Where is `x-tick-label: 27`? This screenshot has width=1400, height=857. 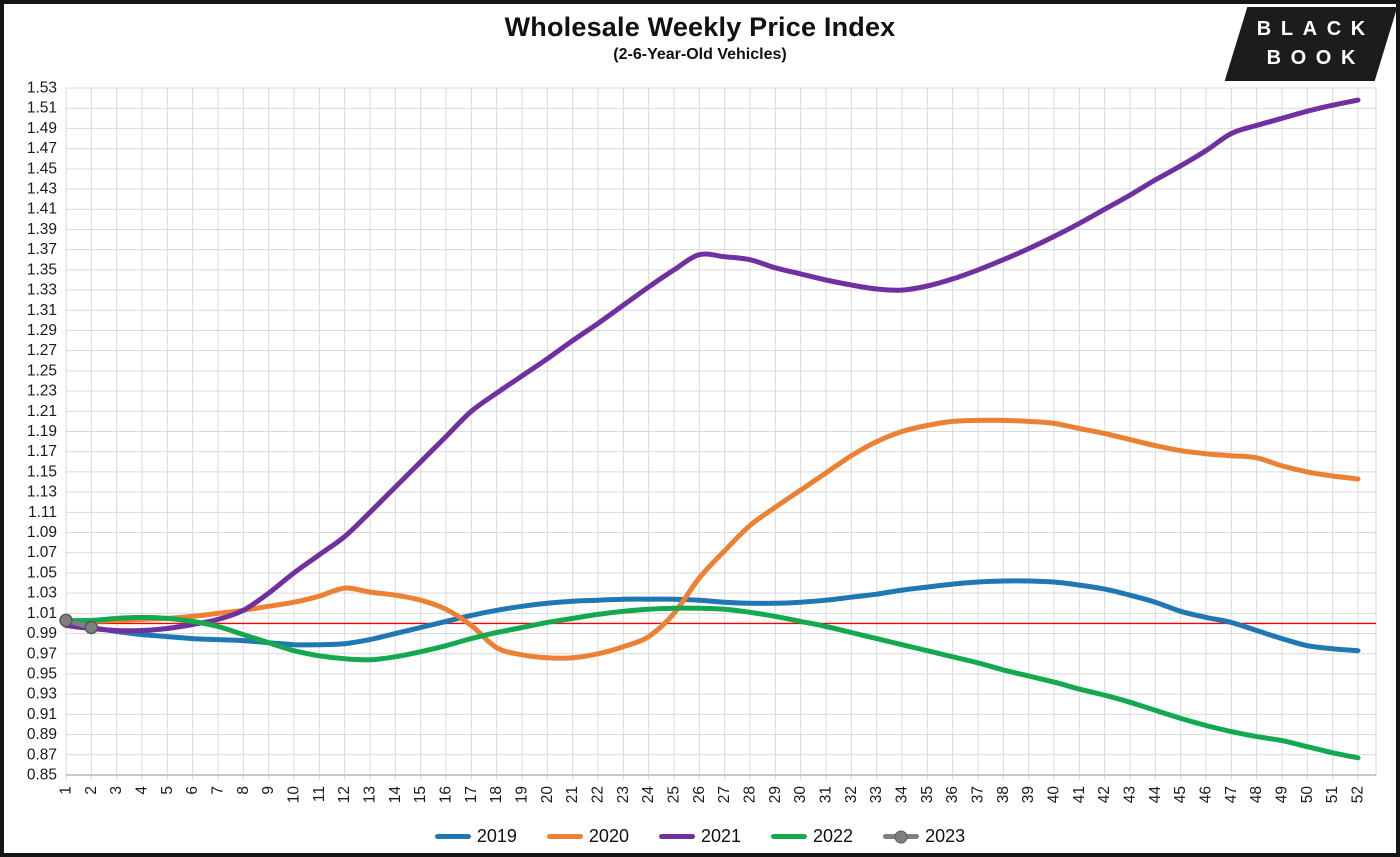 x-tick-label: 27 is located at coordinates (724, 794).